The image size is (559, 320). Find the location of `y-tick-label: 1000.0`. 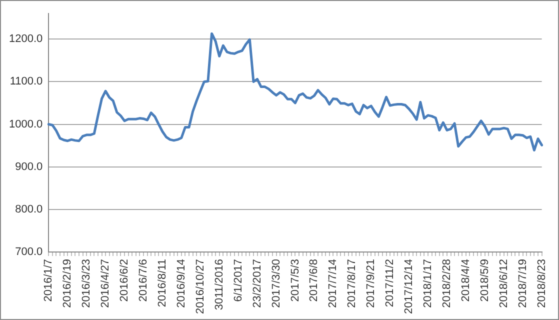

y-tick-label: 1000.0 is located at coordinates (25, 124).